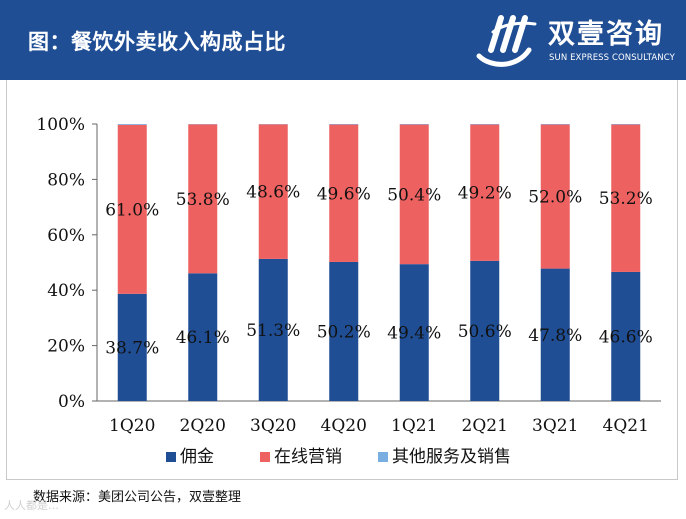  I want to click on data-label: 50.2%, so click(344, 332).